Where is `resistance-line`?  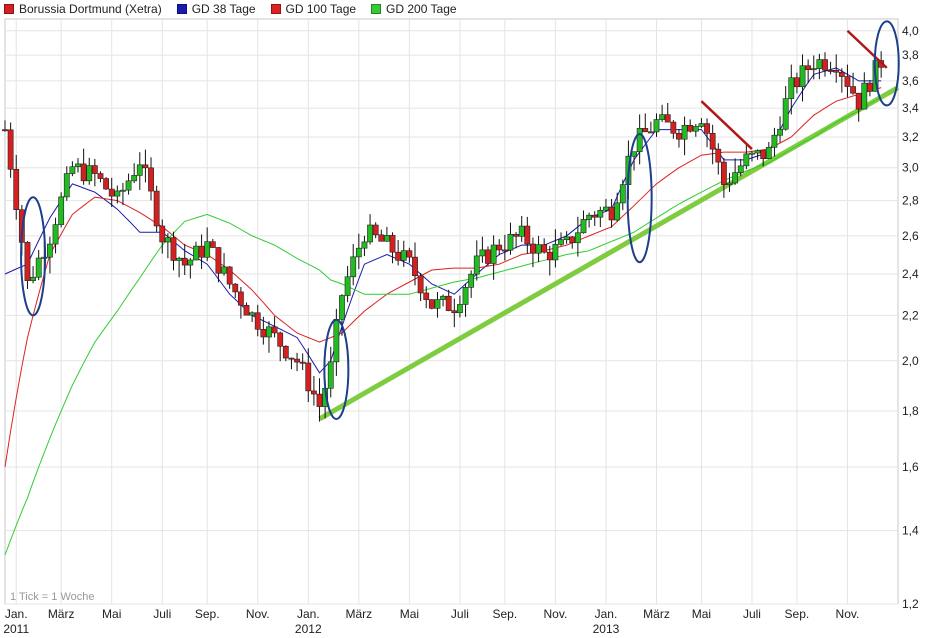
resistance-line is located at coordinates (726, 125).